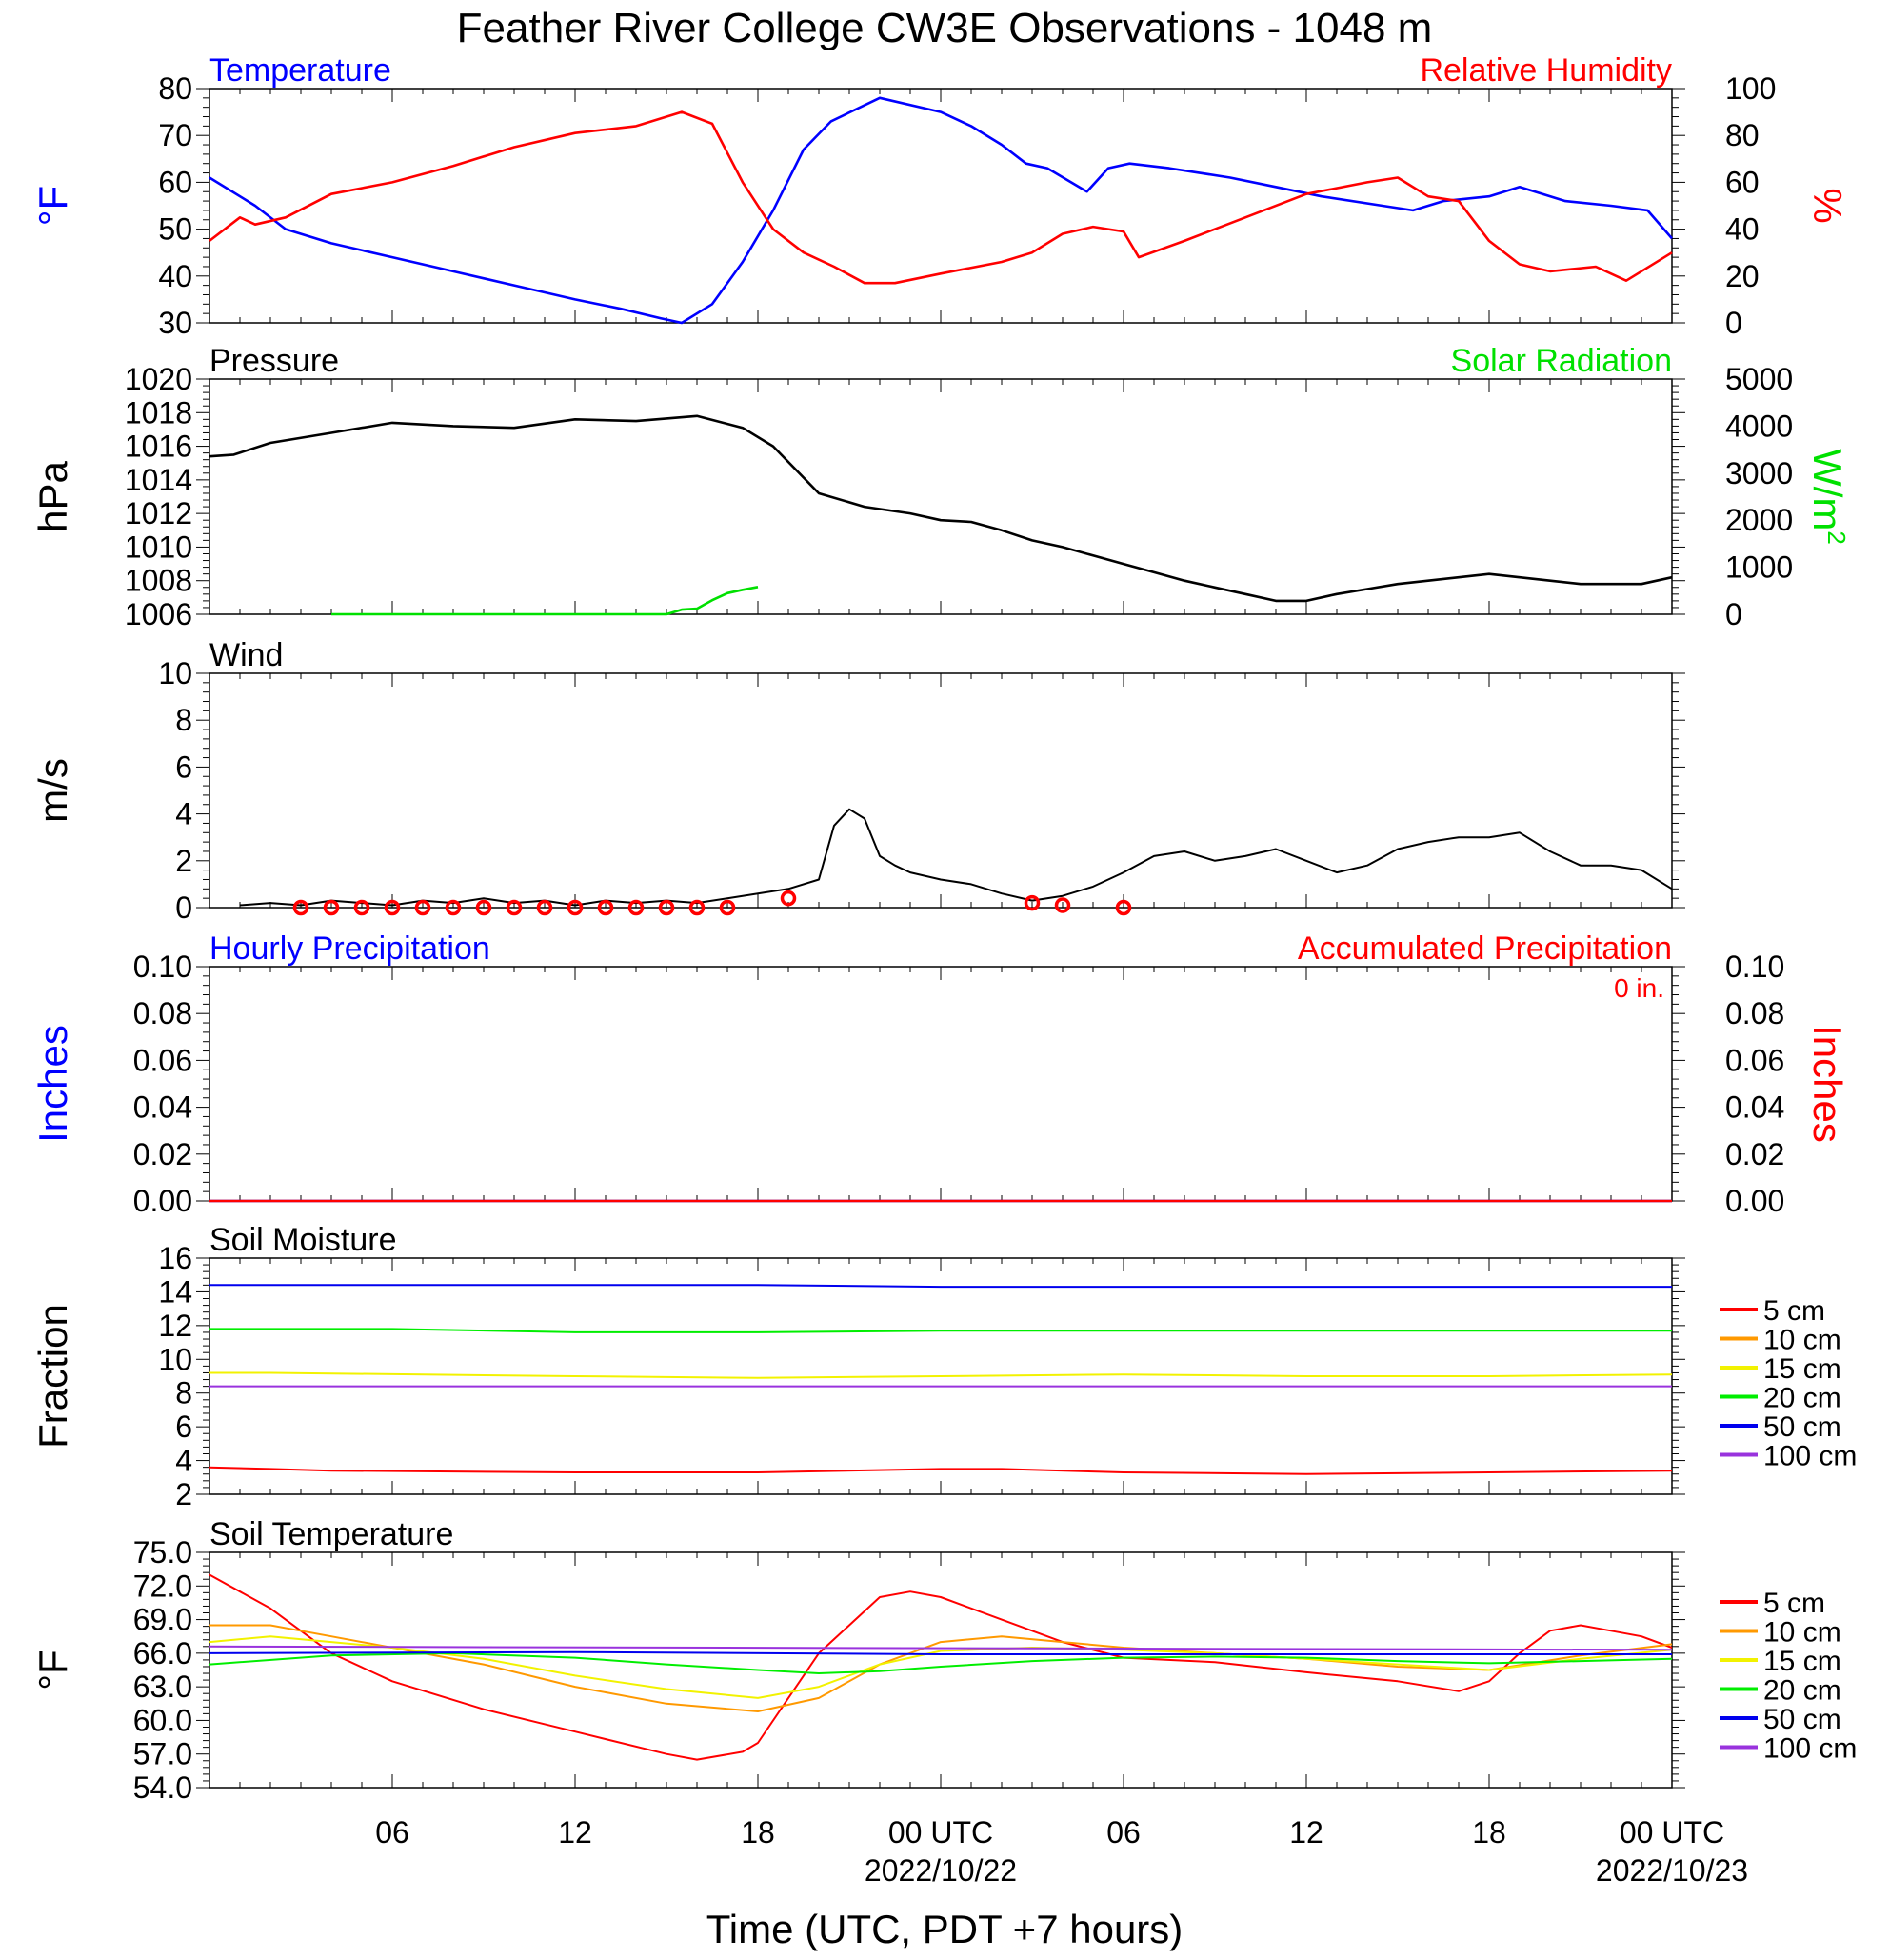 Image resolution: width=1890 pixels, height=1960 pixels. What do you see at coordinates (52, 790) in the screenshot?
I see `y-axis-label-left: m/s` at bounding box center [52, 790].